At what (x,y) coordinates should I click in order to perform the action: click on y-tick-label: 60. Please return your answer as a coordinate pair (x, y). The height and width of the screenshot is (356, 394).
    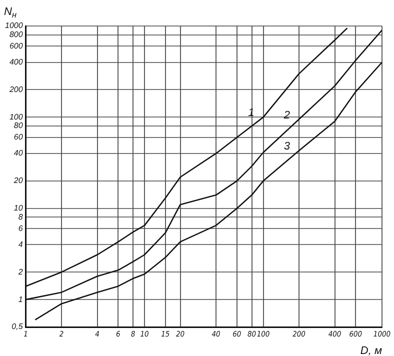
    Looking at the image, I should click on (19, 137).